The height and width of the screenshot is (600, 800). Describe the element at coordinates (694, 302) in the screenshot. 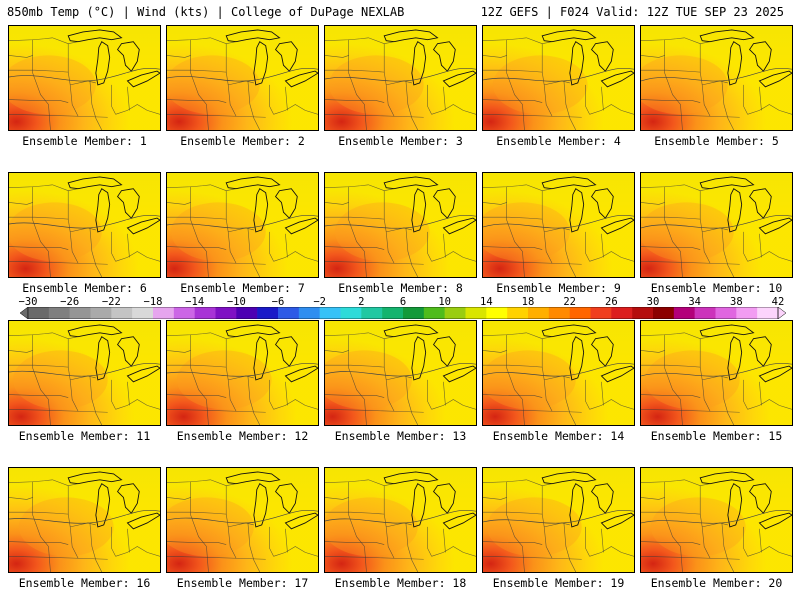

I see `colorbar-tick-label: 34` at that location.